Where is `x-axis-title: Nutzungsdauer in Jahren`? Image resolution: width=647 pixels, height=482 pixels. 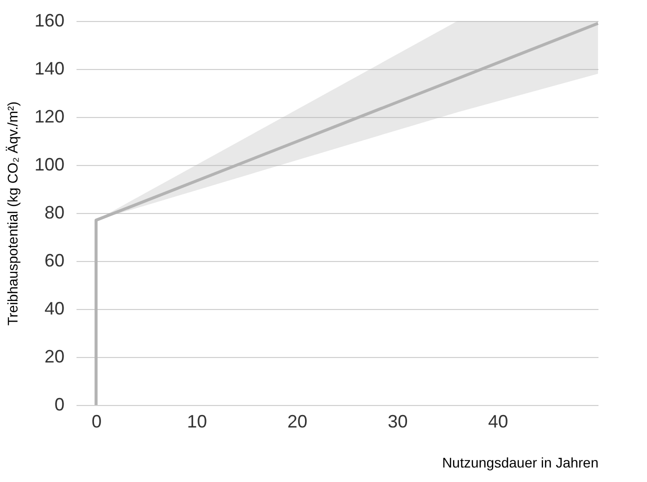
x-axis-title: Nutzungsdauer in Jahren is located at coordinates (520, 462).